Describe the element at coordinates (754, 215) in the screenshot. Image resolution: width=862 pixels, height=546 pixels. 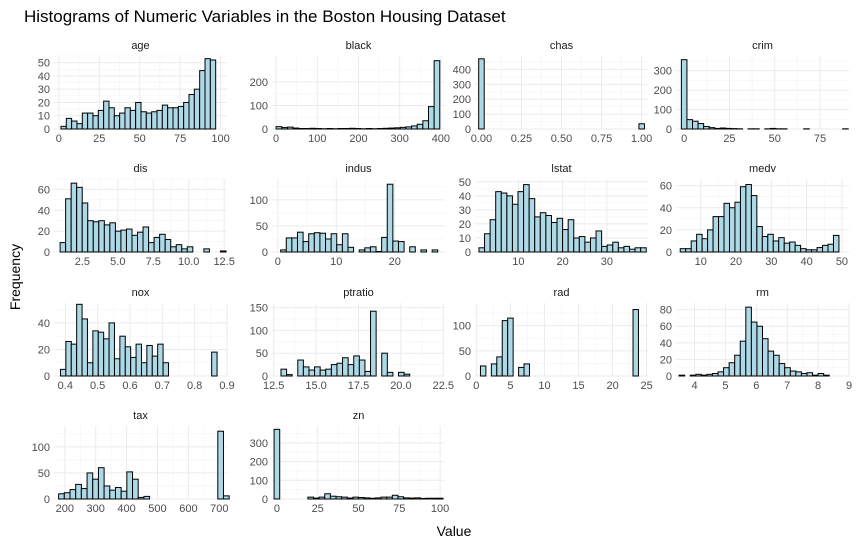
I see `facet-medv: medv 10 20 30 40 50 0 20 40 60` at that location.